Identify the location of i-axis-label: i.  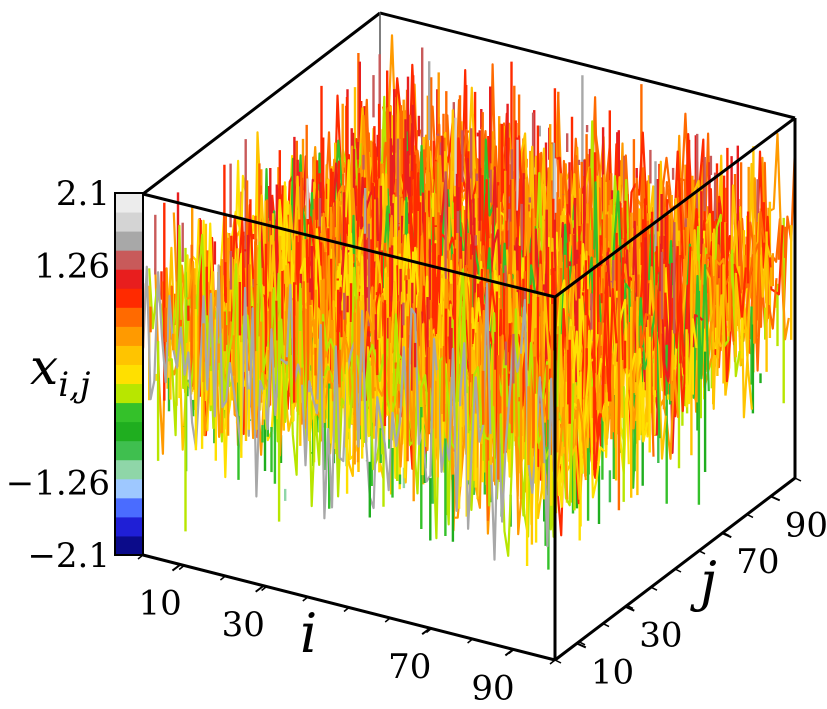
(308, 633).